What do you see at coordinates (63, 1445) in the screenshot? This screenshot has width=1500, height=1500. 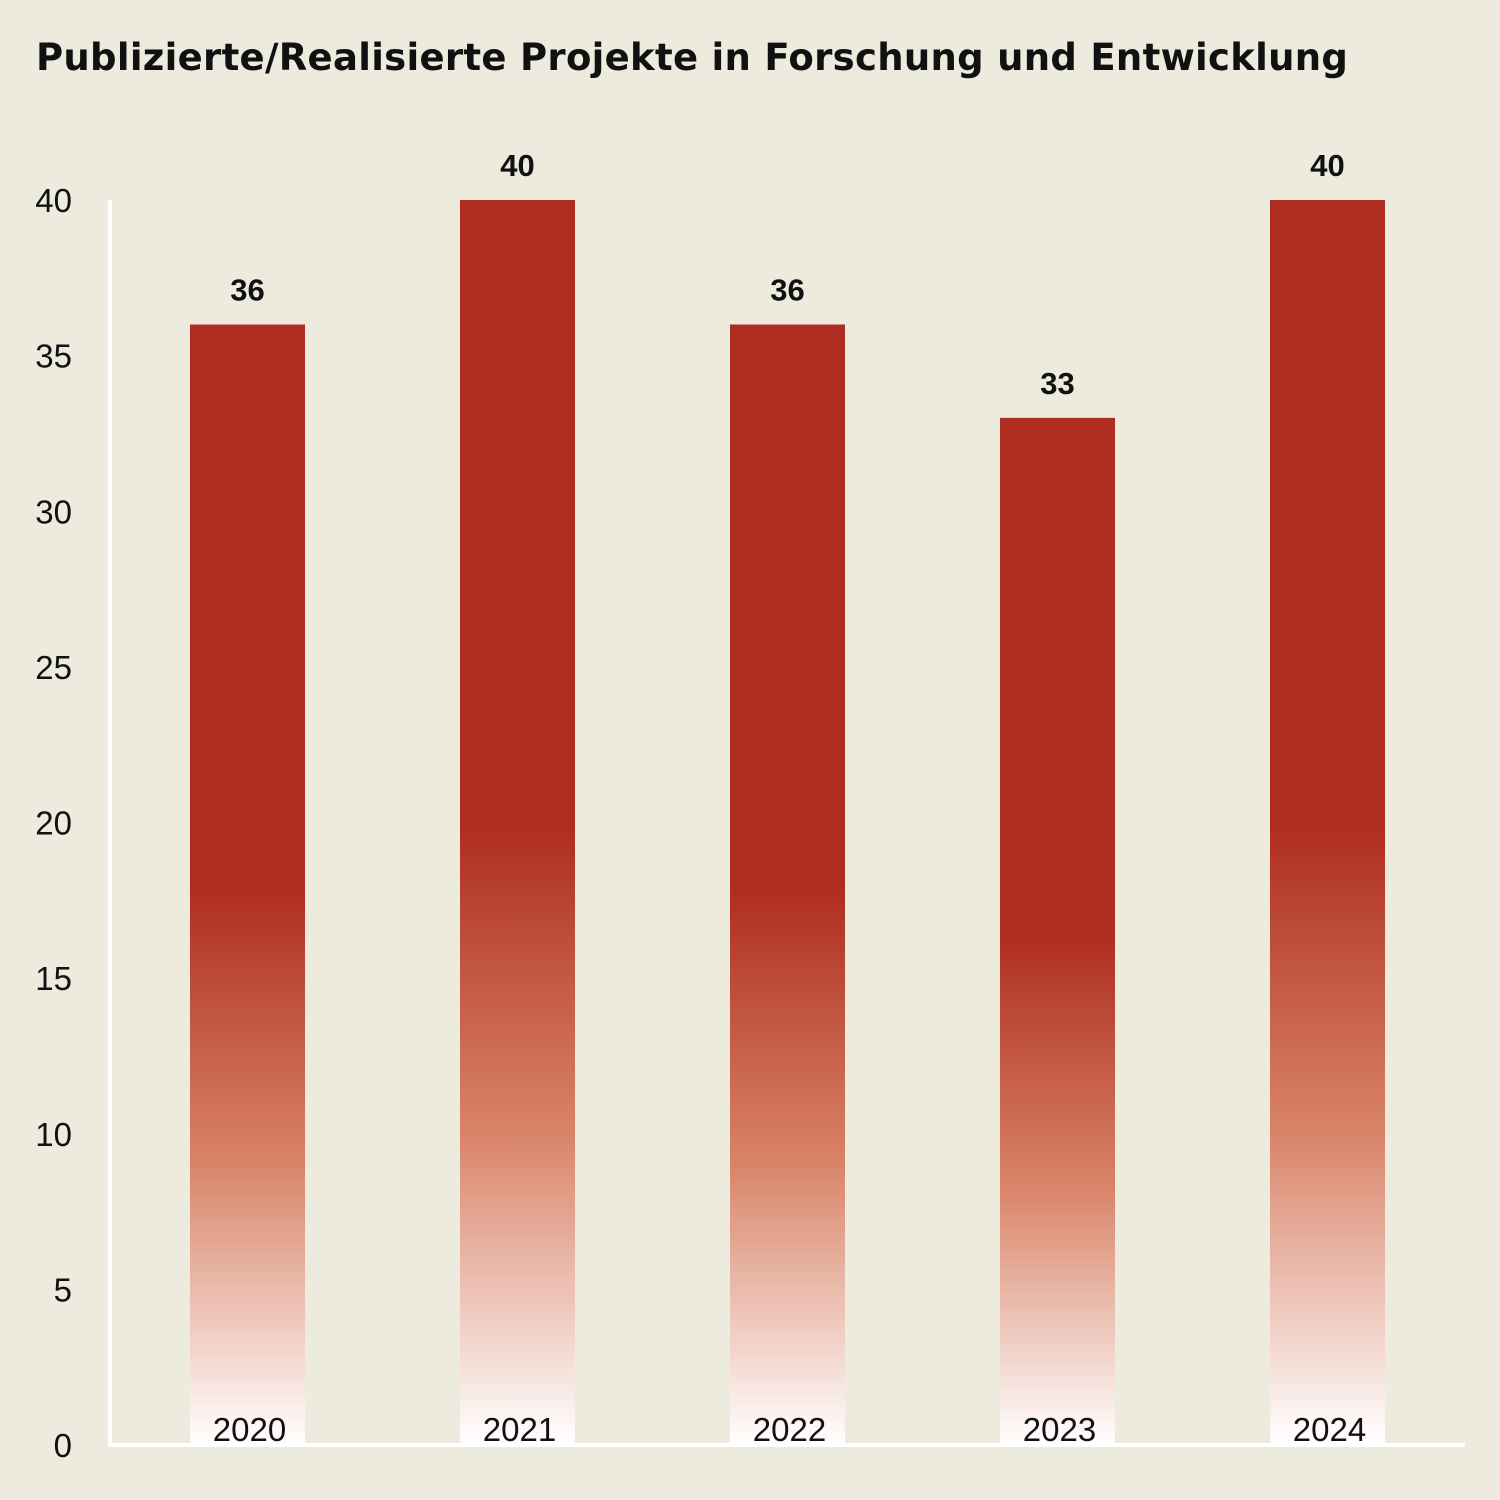 I see `y-tick-label: 0` at bounding box center [63, 1445].